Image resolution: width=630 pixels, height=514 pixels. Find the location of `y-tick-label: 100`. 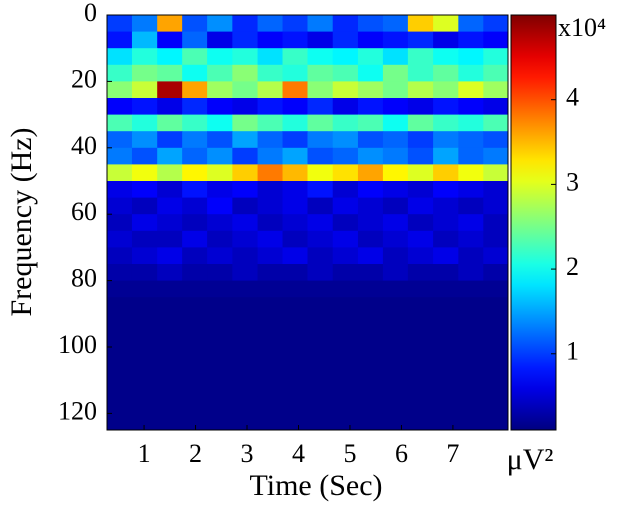

y-tick-label: 100 is located at coordinates (77, 344).